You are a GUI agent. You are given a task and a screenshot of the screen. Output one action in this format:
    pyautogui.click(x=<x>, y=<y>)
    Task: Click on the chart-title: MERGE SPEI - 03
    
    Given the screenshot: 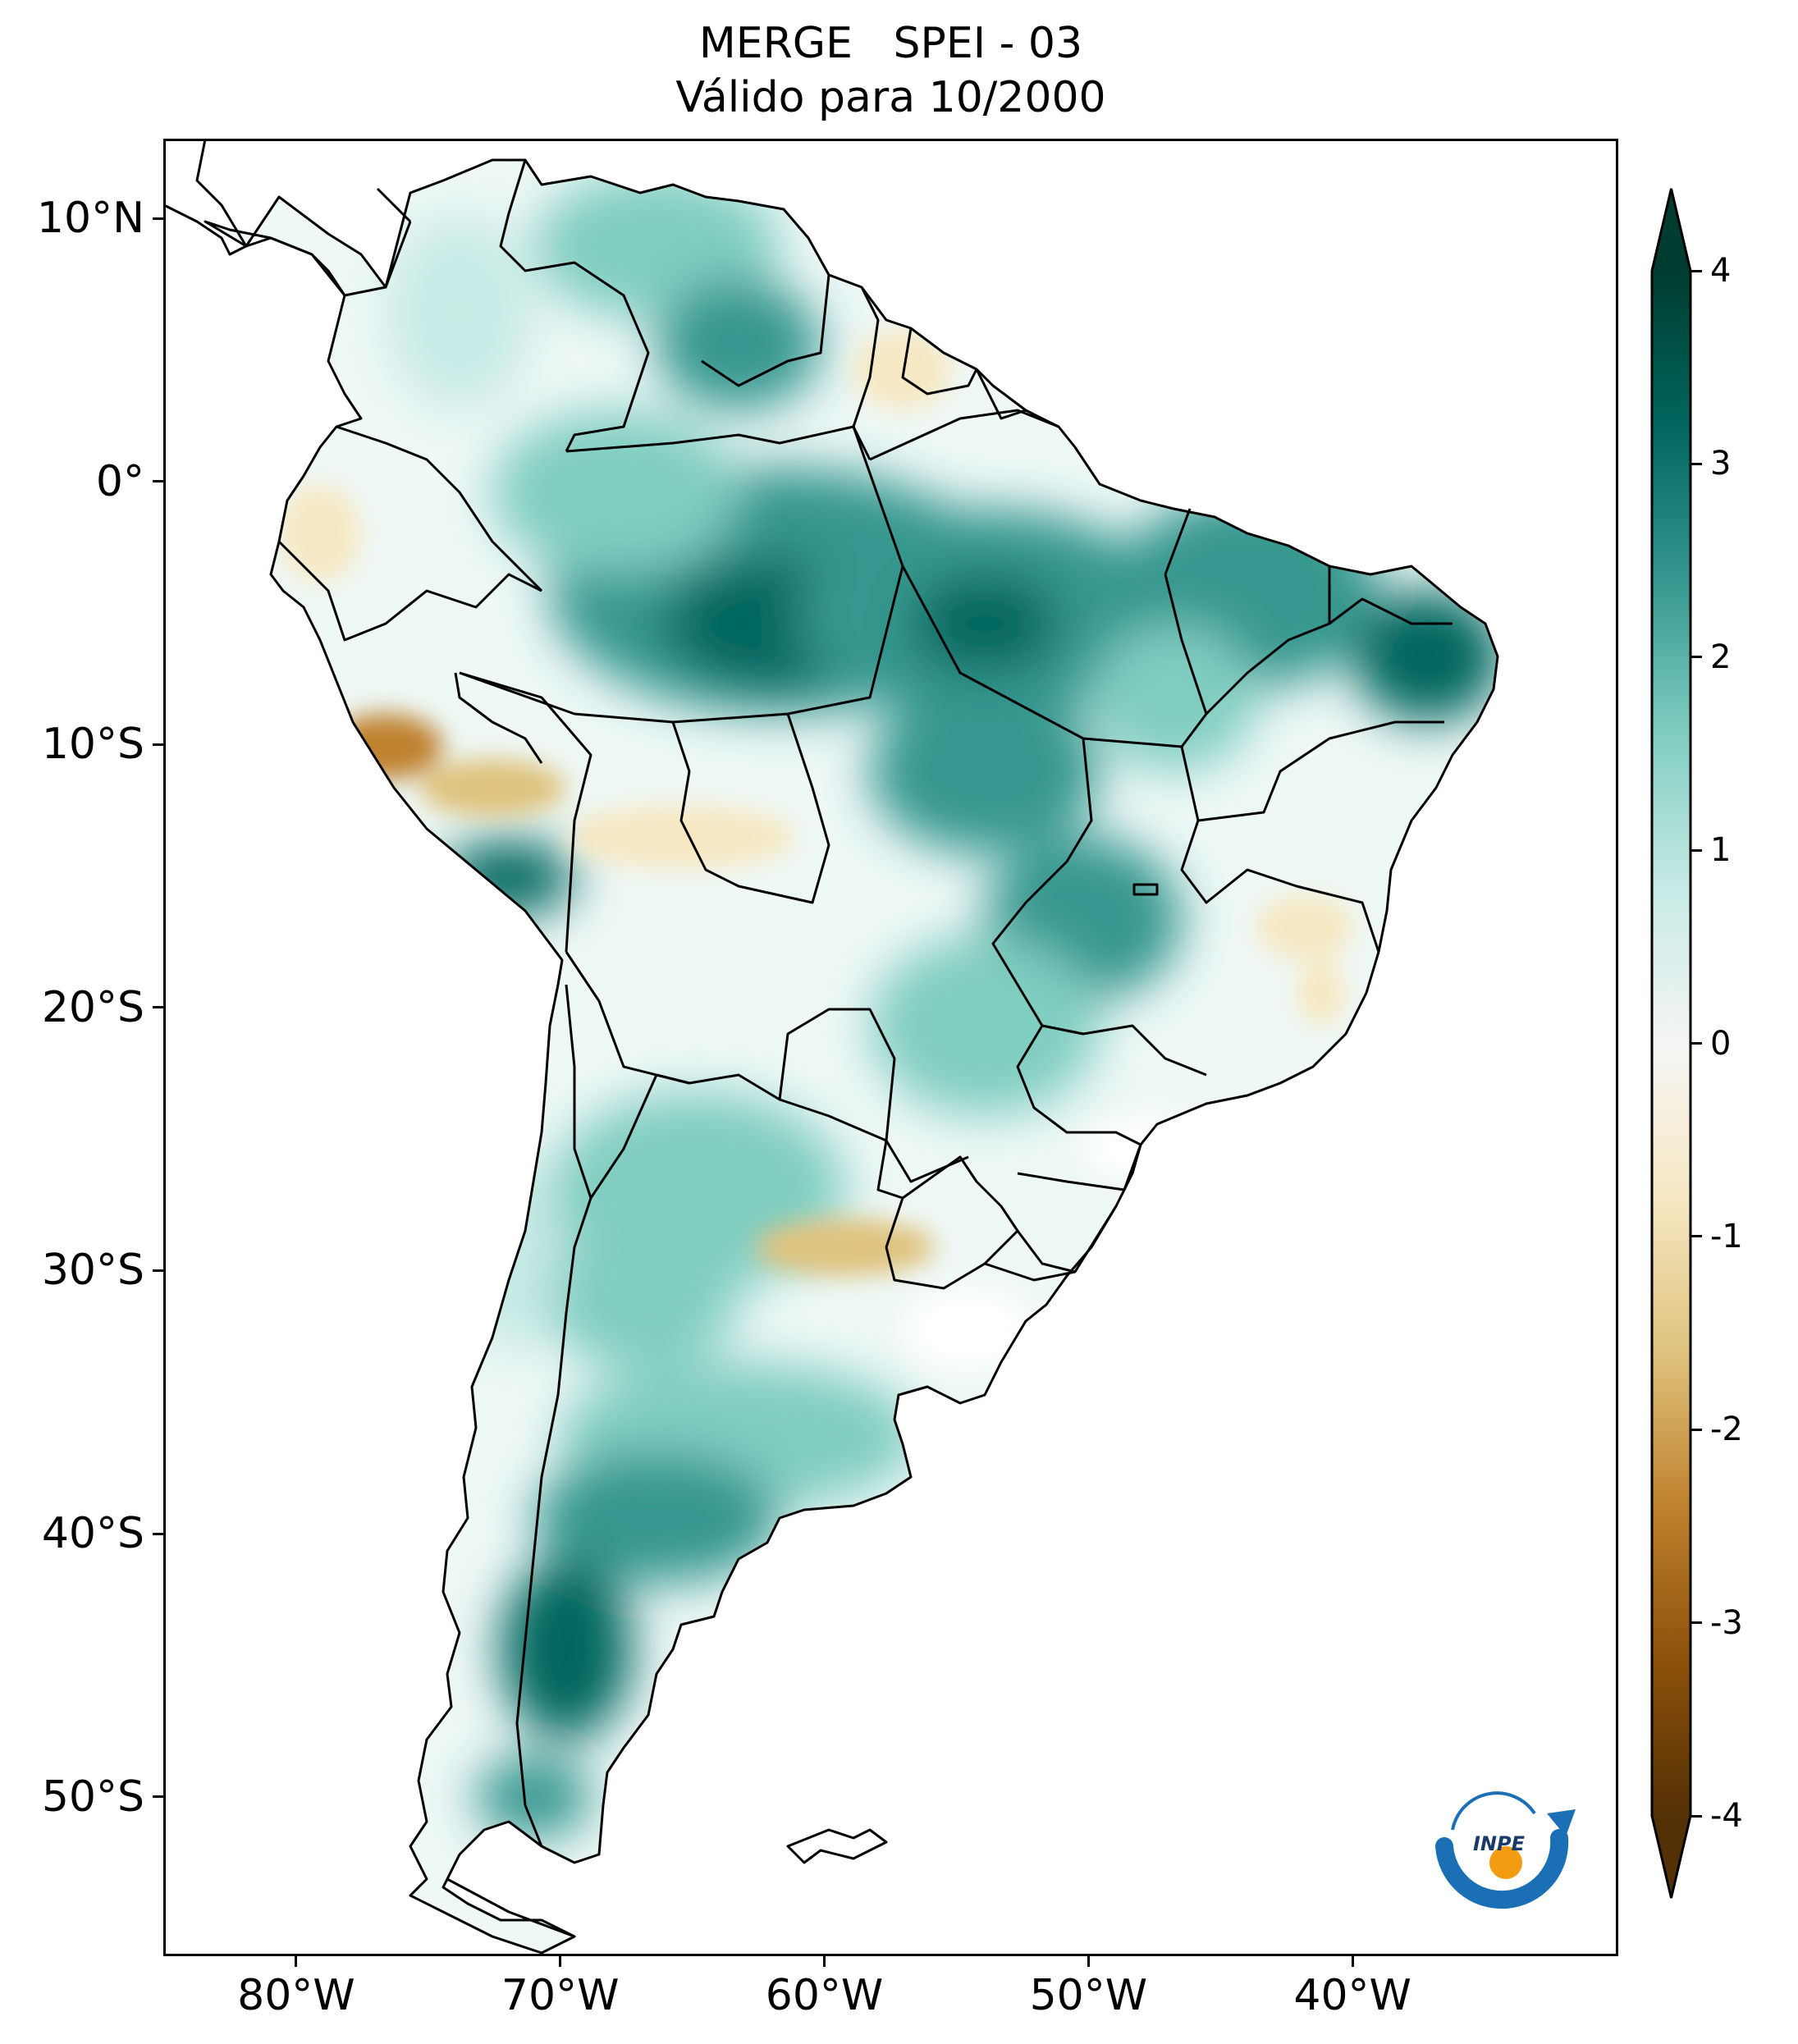 What is the action you would take?
    pyautogui.click(x=890, y=43)
    